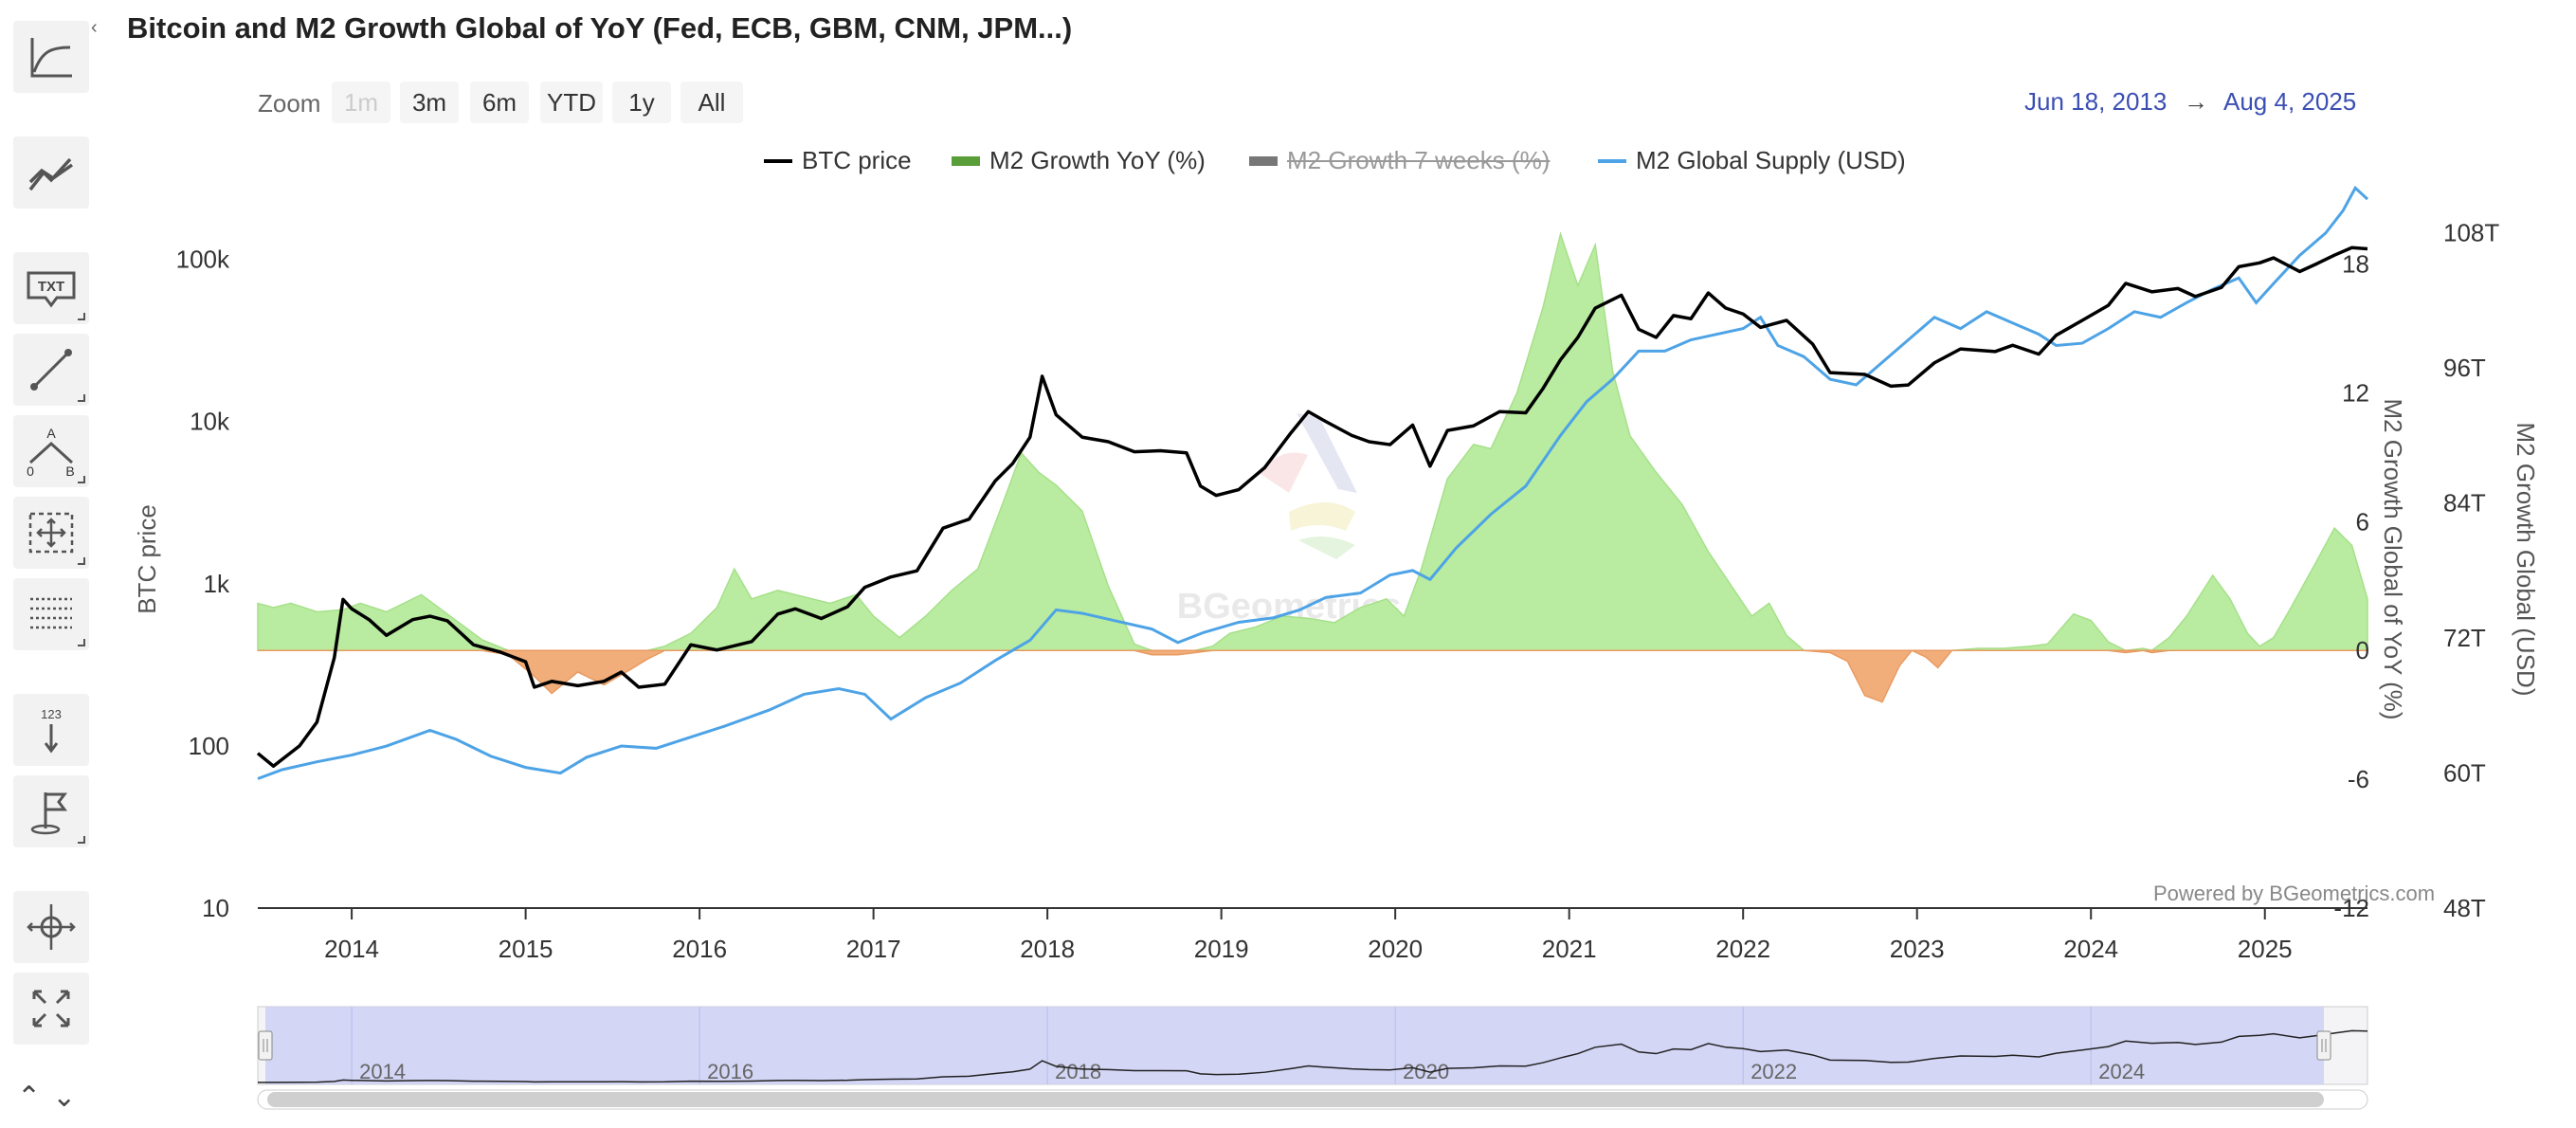 This screenshot has height=1128, width=2576. I want to click on m2-supply-axis-tick-label: 72T, so click(2464, 638).